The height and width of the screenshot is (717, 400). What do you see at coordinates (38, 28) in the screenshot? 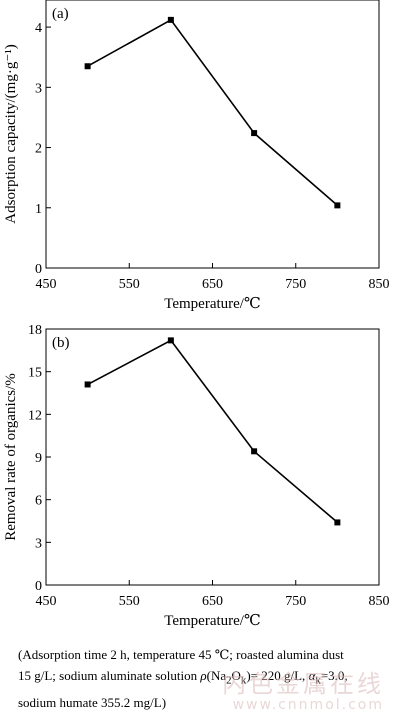
I see `y-tick-label-a-4: 4` at bounding box center [38, 28].